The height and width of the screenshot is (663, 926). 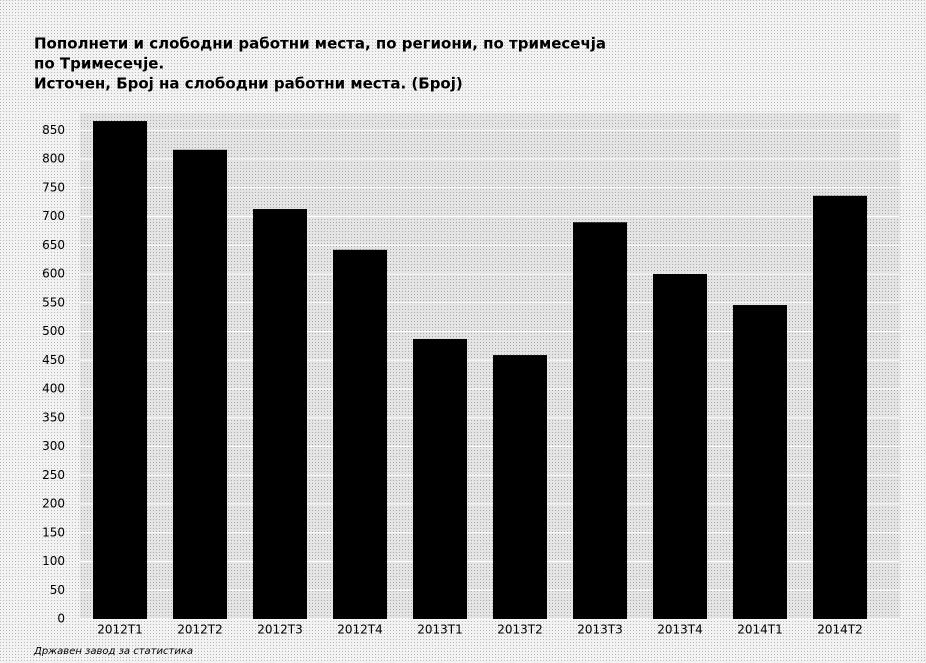 What do you see at coordinates (600, 630) in the screenshot?
I see `x-tick-label: 2013T3` at bounding box center [600, 630].